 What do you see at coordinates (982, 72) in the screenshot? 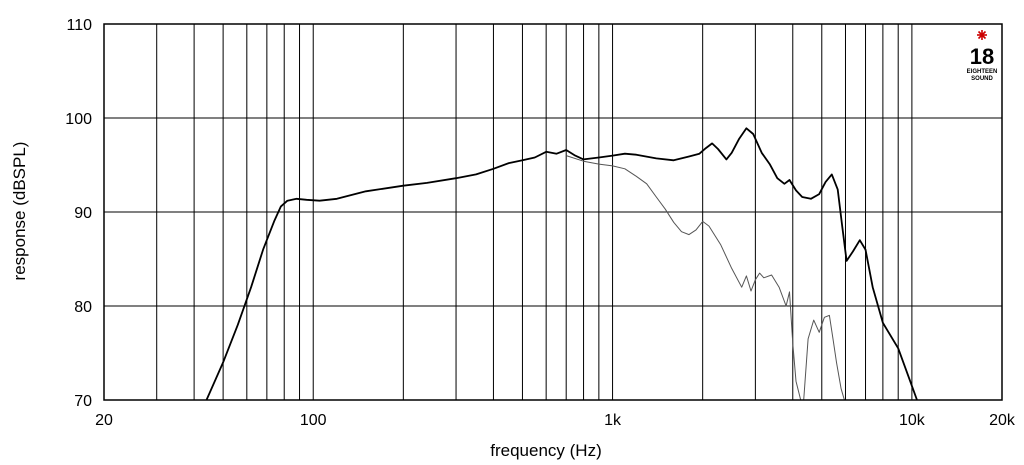
I see `logo-text-line1: EIGHTEEN` at bounding box center [982, 72].